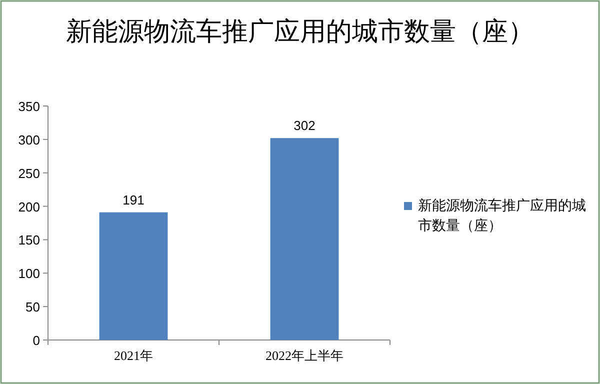  What do you see at coordinates (29, 240) in the screenshot?
I see `y-tick-label: 150` at bounding box center [29, 240].